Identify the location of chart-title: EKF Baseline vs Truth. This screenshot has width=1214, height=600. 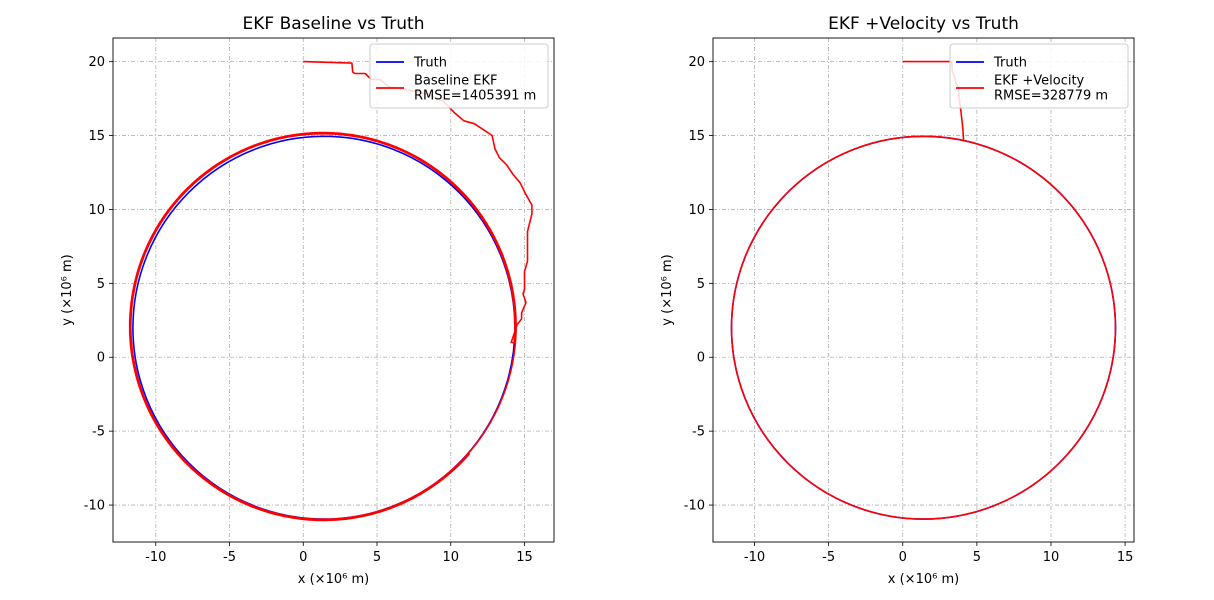
(334, 24).